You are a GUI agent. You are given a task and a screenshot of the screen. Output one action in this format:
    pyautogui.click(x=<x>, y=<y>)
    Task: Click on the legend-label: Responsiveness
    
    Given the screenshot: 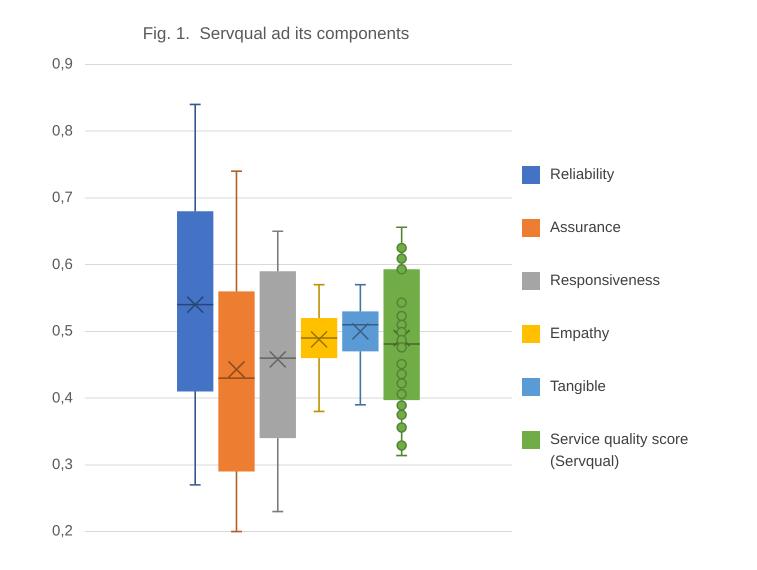 What is the action you would take?
    pyautogui.click(x=605, y=281)
    